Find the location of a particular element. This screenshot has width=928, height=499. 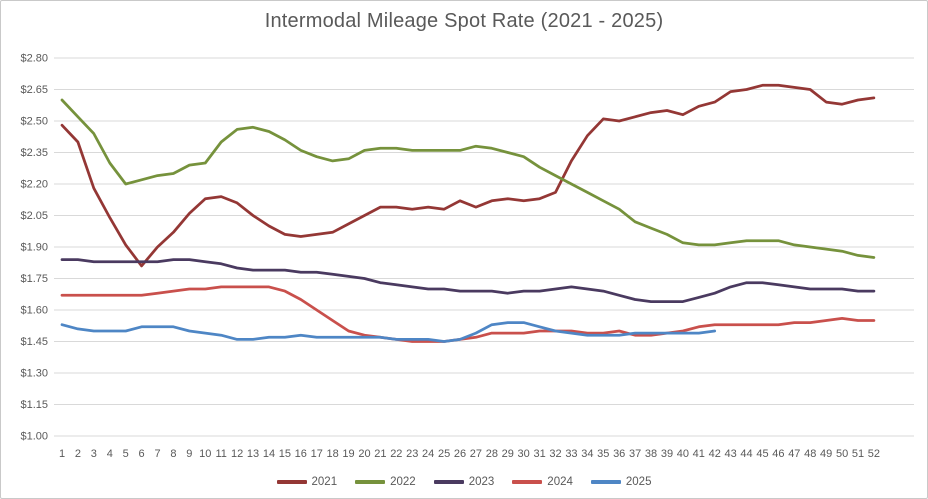

legend-line-swatch-2025 is located at coordinates (605, 482).